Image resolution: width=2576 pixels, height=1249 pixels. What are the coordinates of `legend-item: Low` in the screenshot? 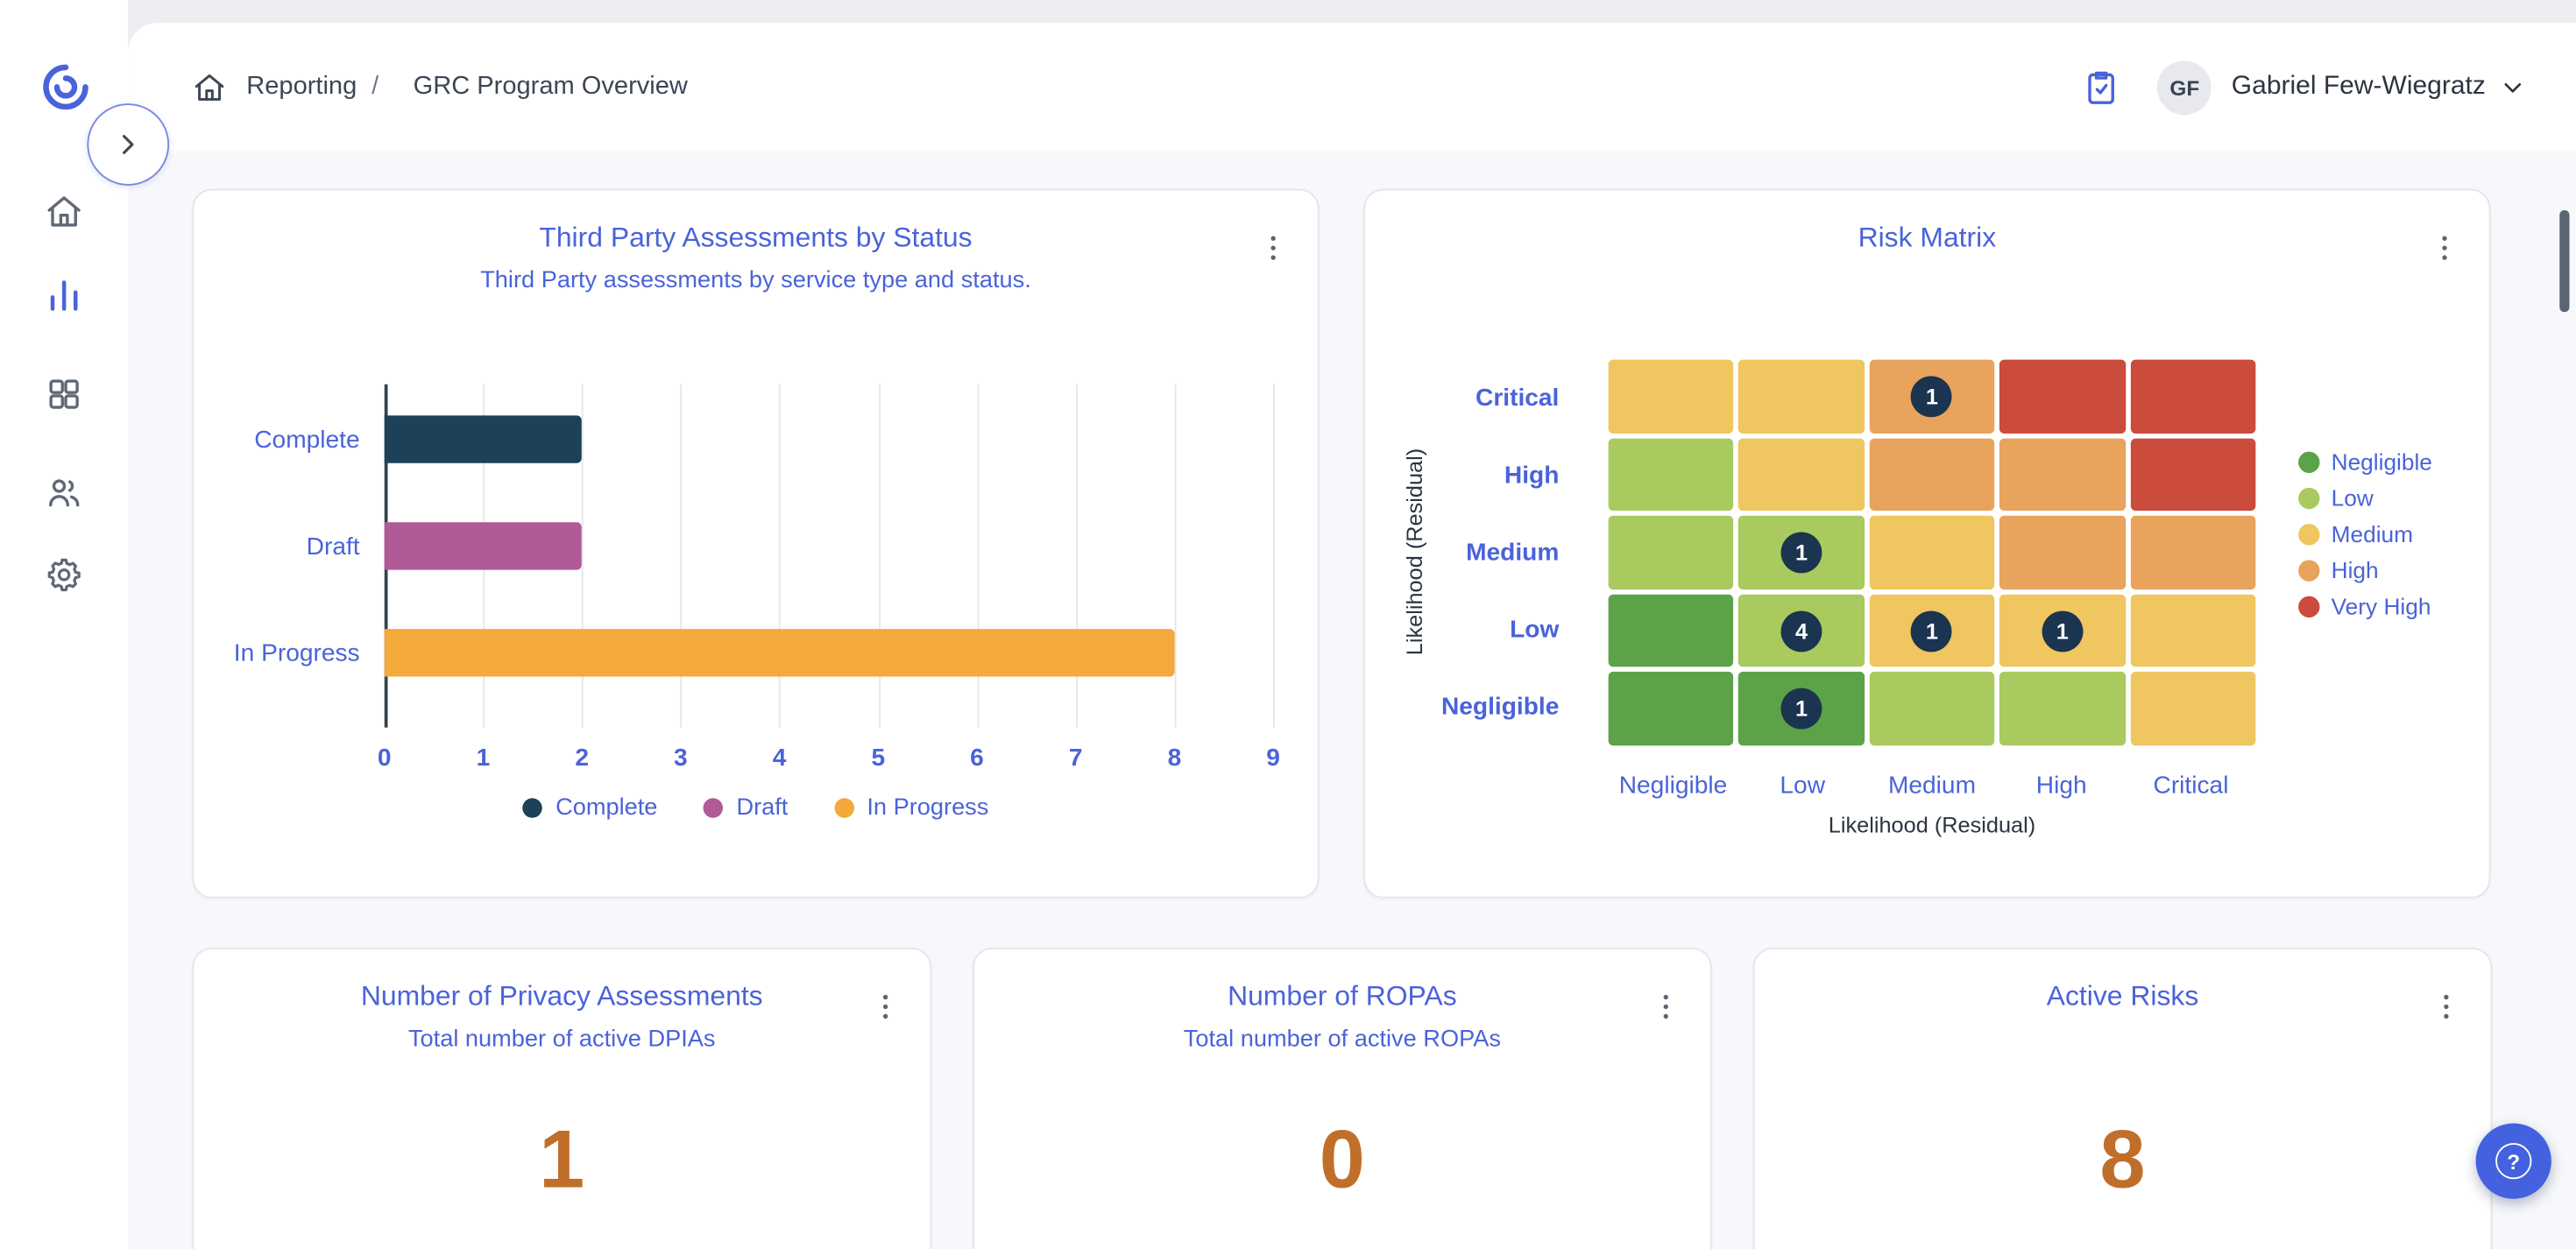 It's located at (2365, 497).